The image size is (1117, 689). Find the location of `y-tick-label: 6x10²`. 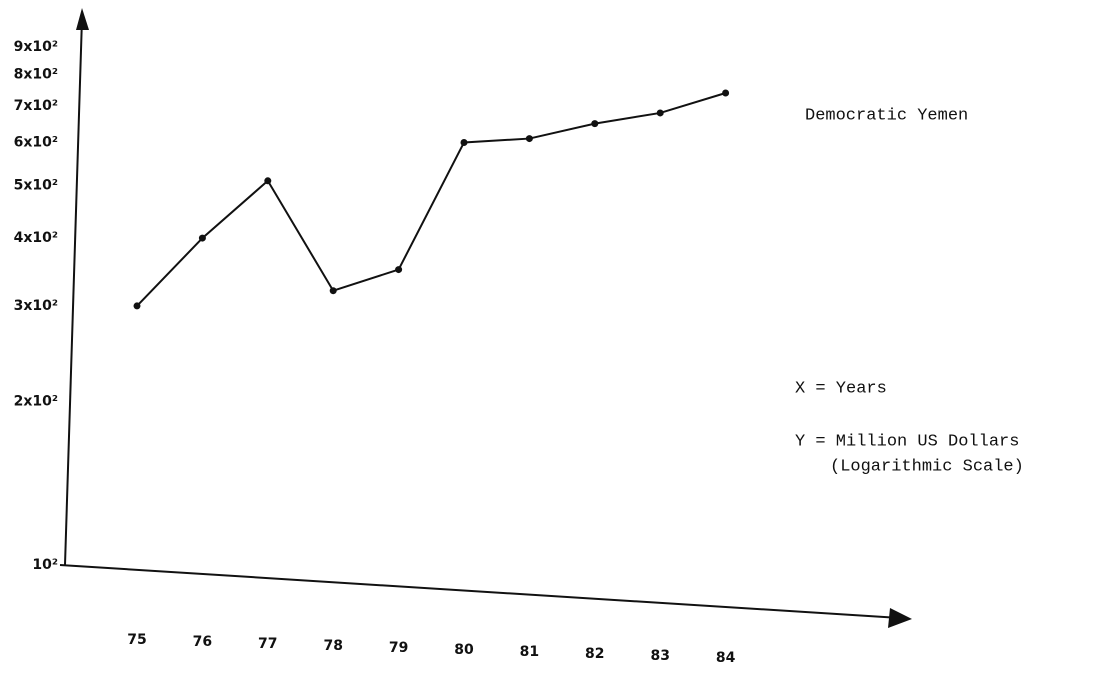

y-tick-label: 6x10² is located at coordinates (36, 142).